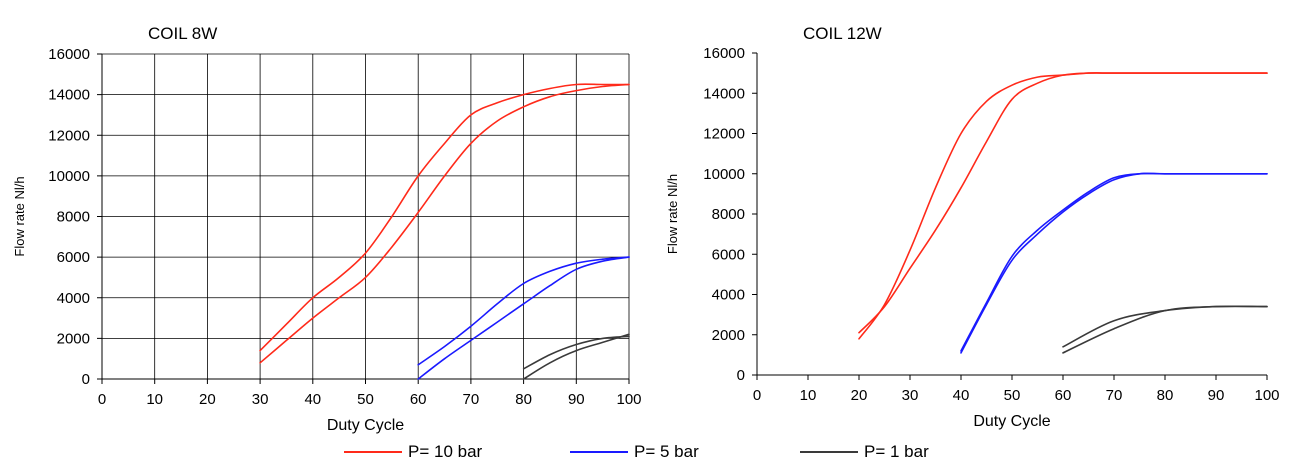 This screenshot has width=1297, height=464. I want to click on chart-title: COIL 8W, so click(182, 33).